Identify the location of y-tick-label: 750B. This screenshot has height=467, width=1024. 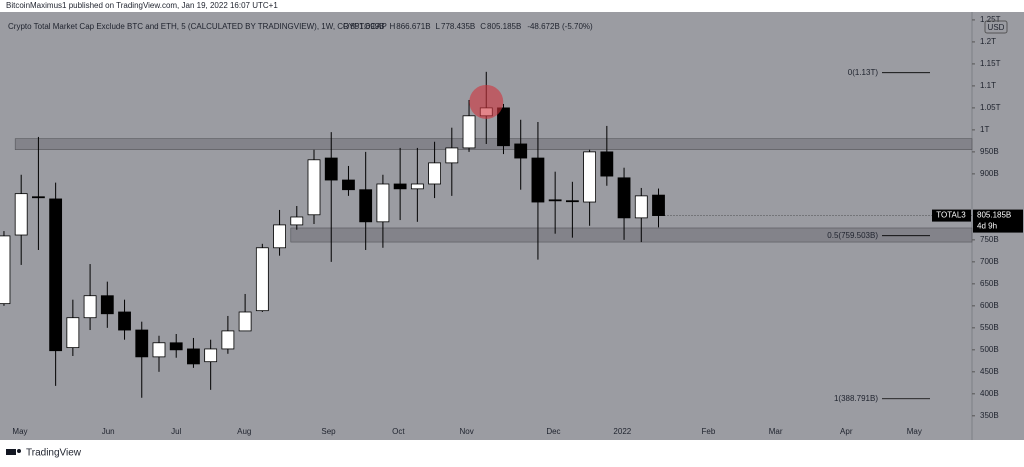
(989, 239).